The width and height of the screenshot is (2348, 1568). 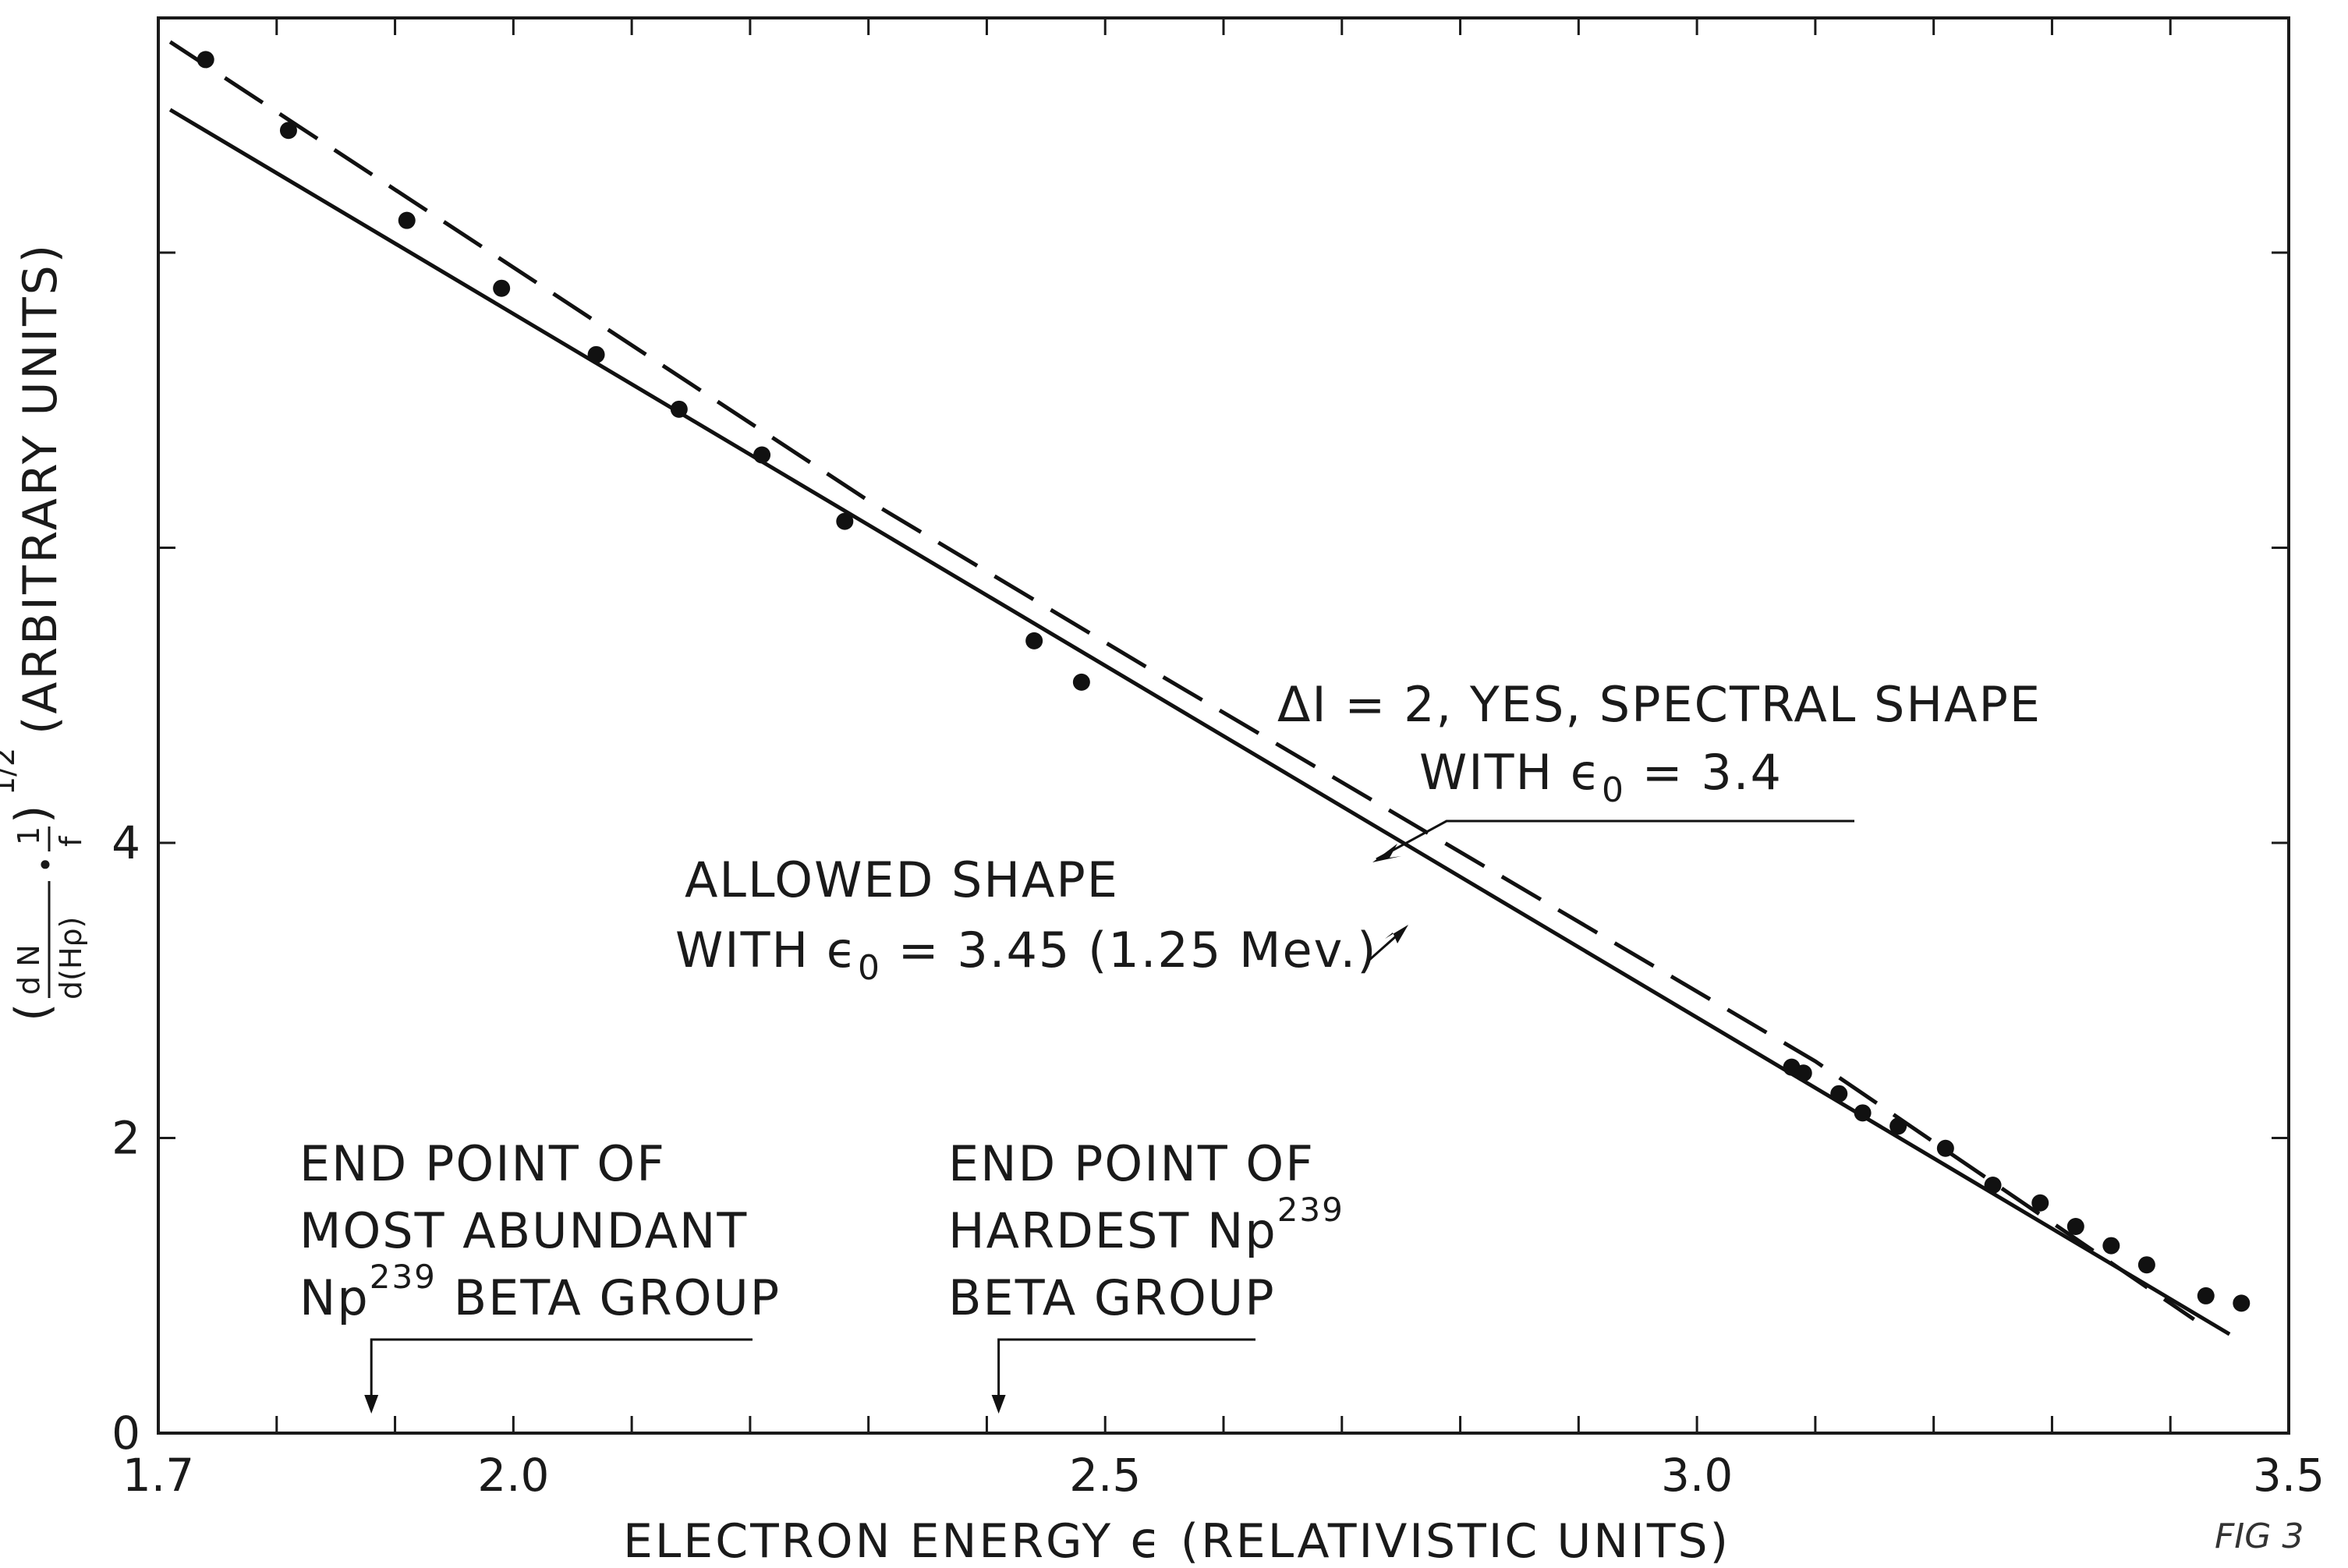 I want to click on dashed-annotation-line2: WITH ϵ0 = 3.4, so click(x=1601, y=777).